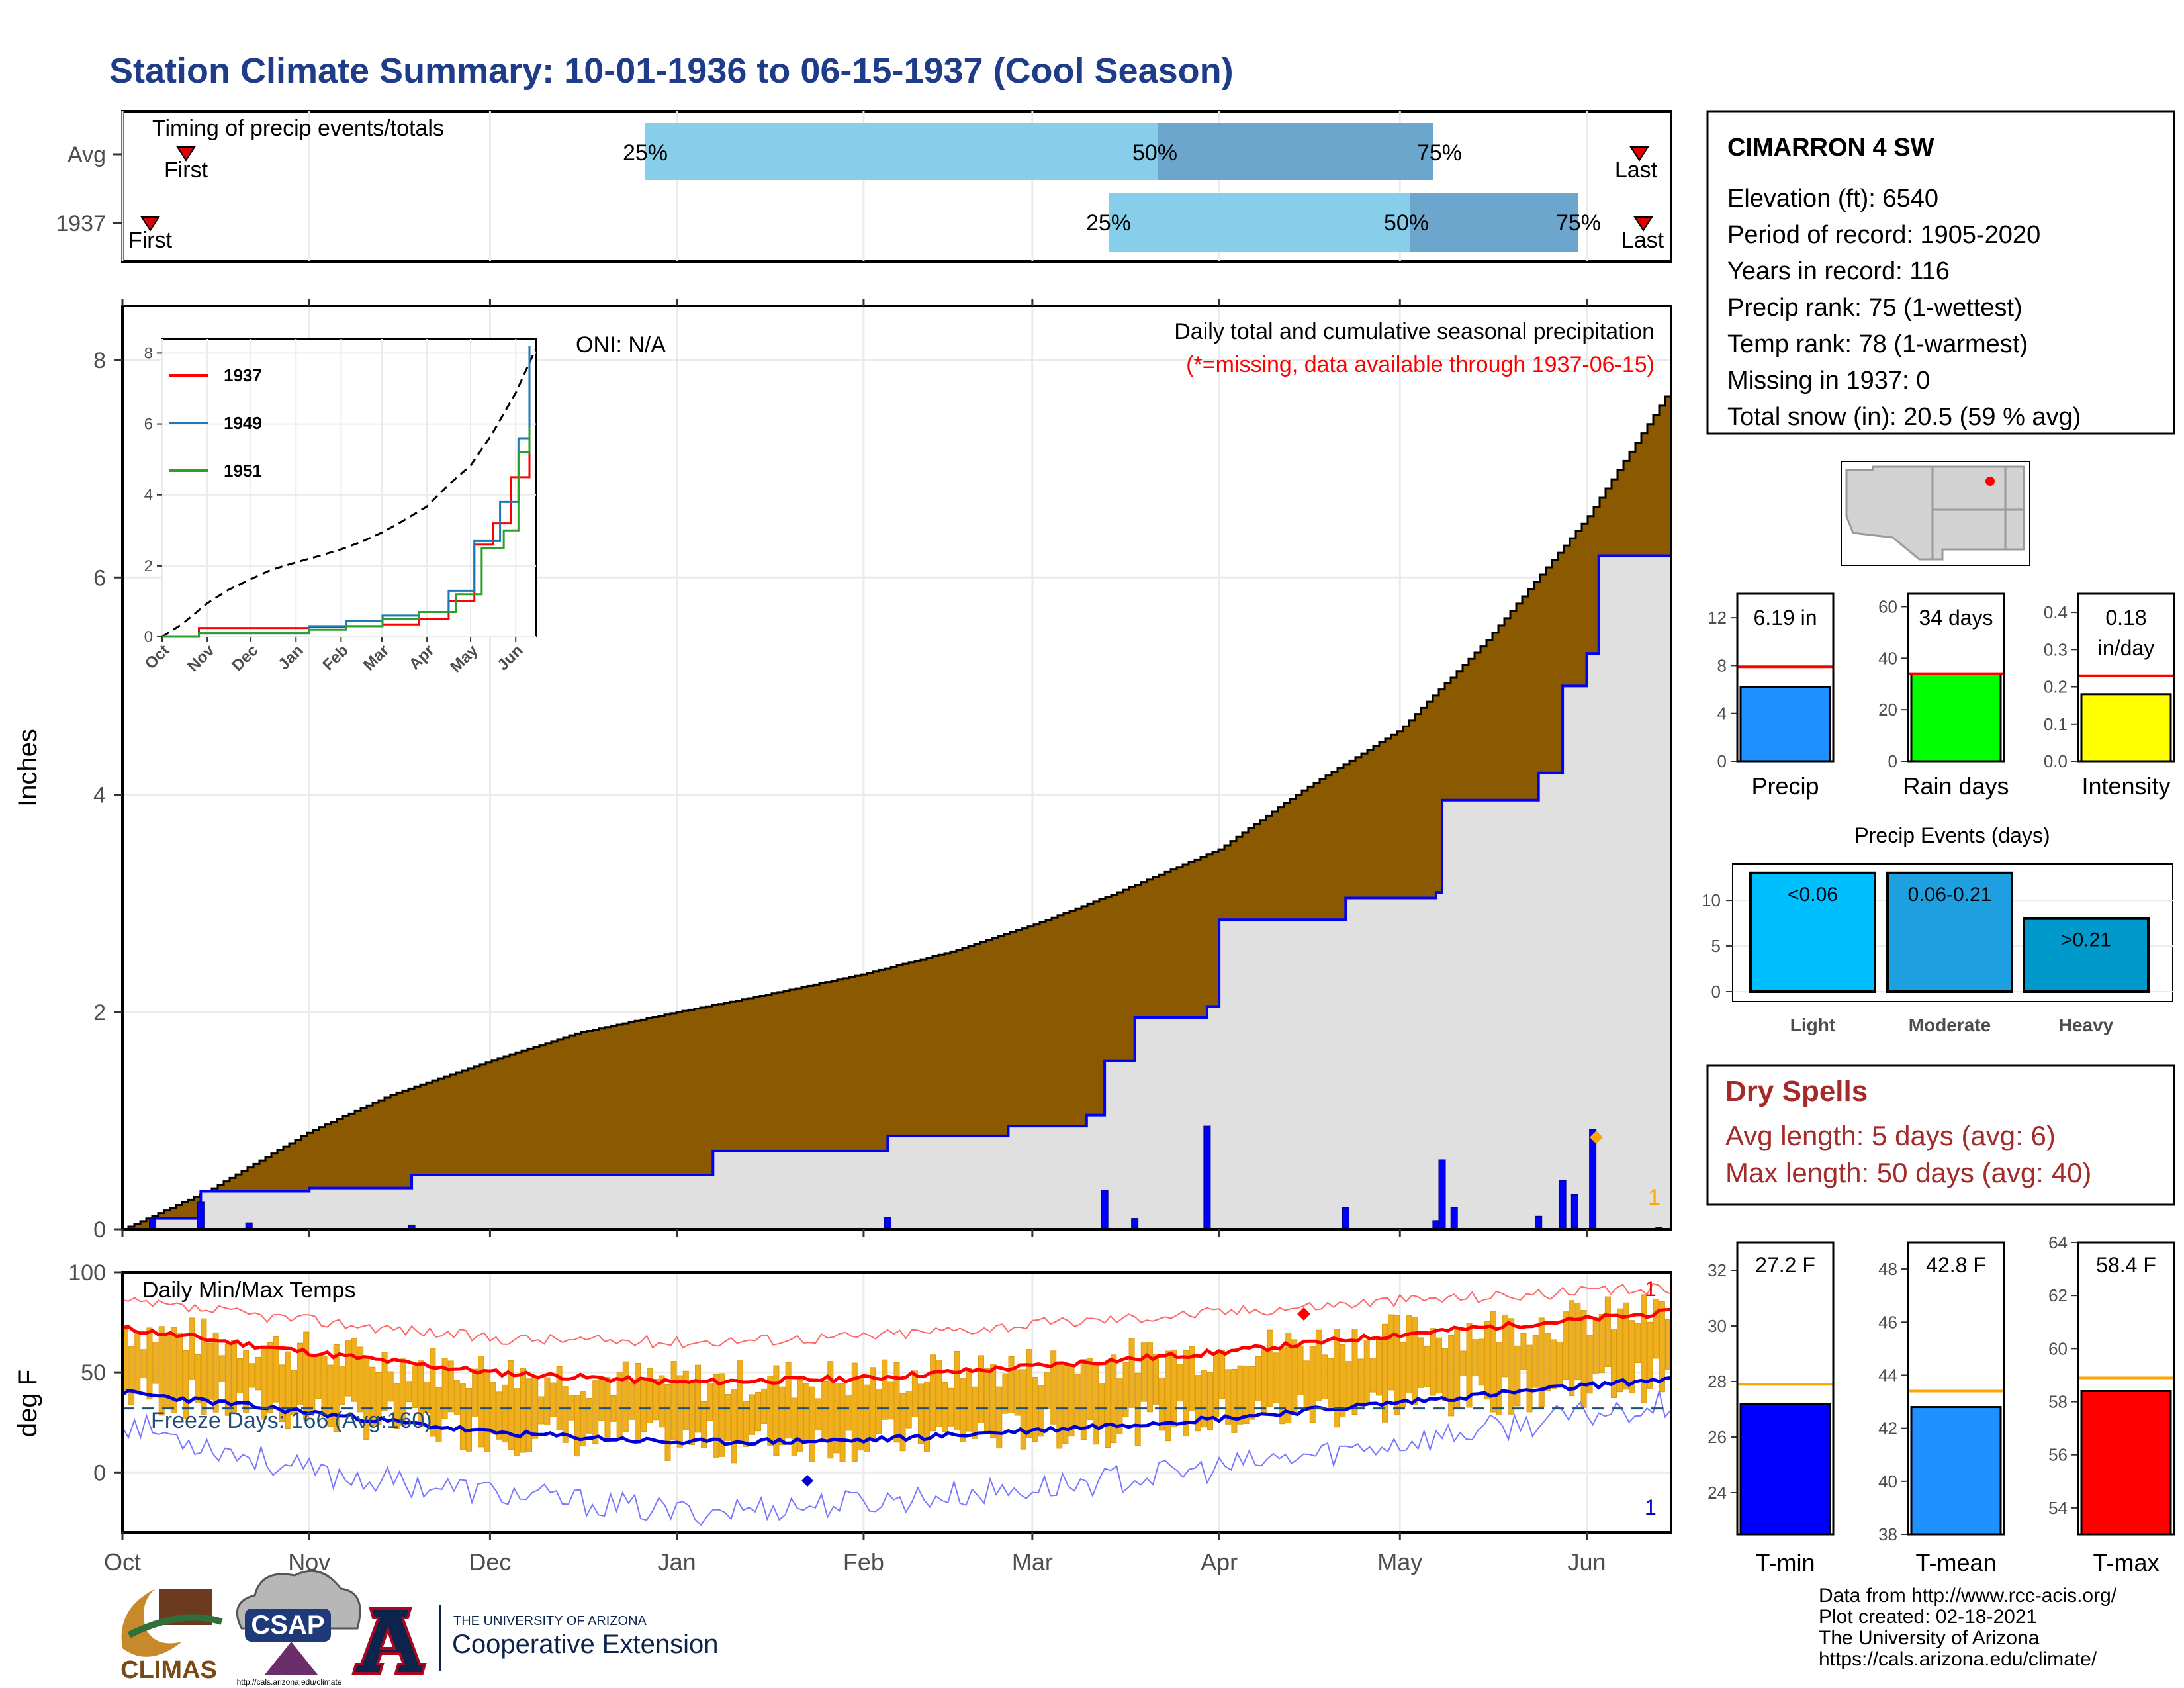 The height and width of the screenshot is (1688, 2184). I want to click on temp-y-tick: 100, so click(87, 1273).